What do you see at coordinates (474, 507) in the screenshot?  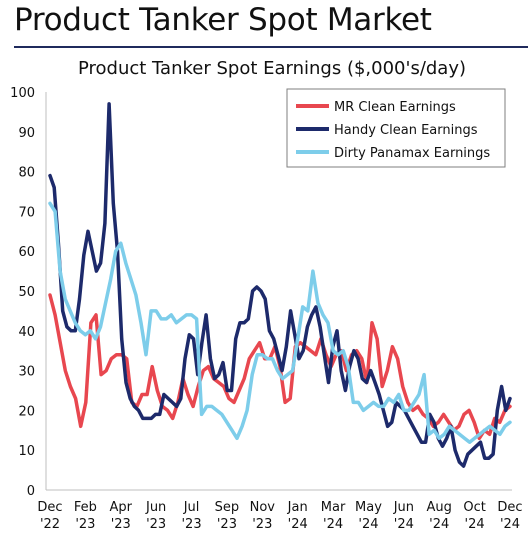 I see `x-tick-label-month: Oct` at bounding box center [474, 507].